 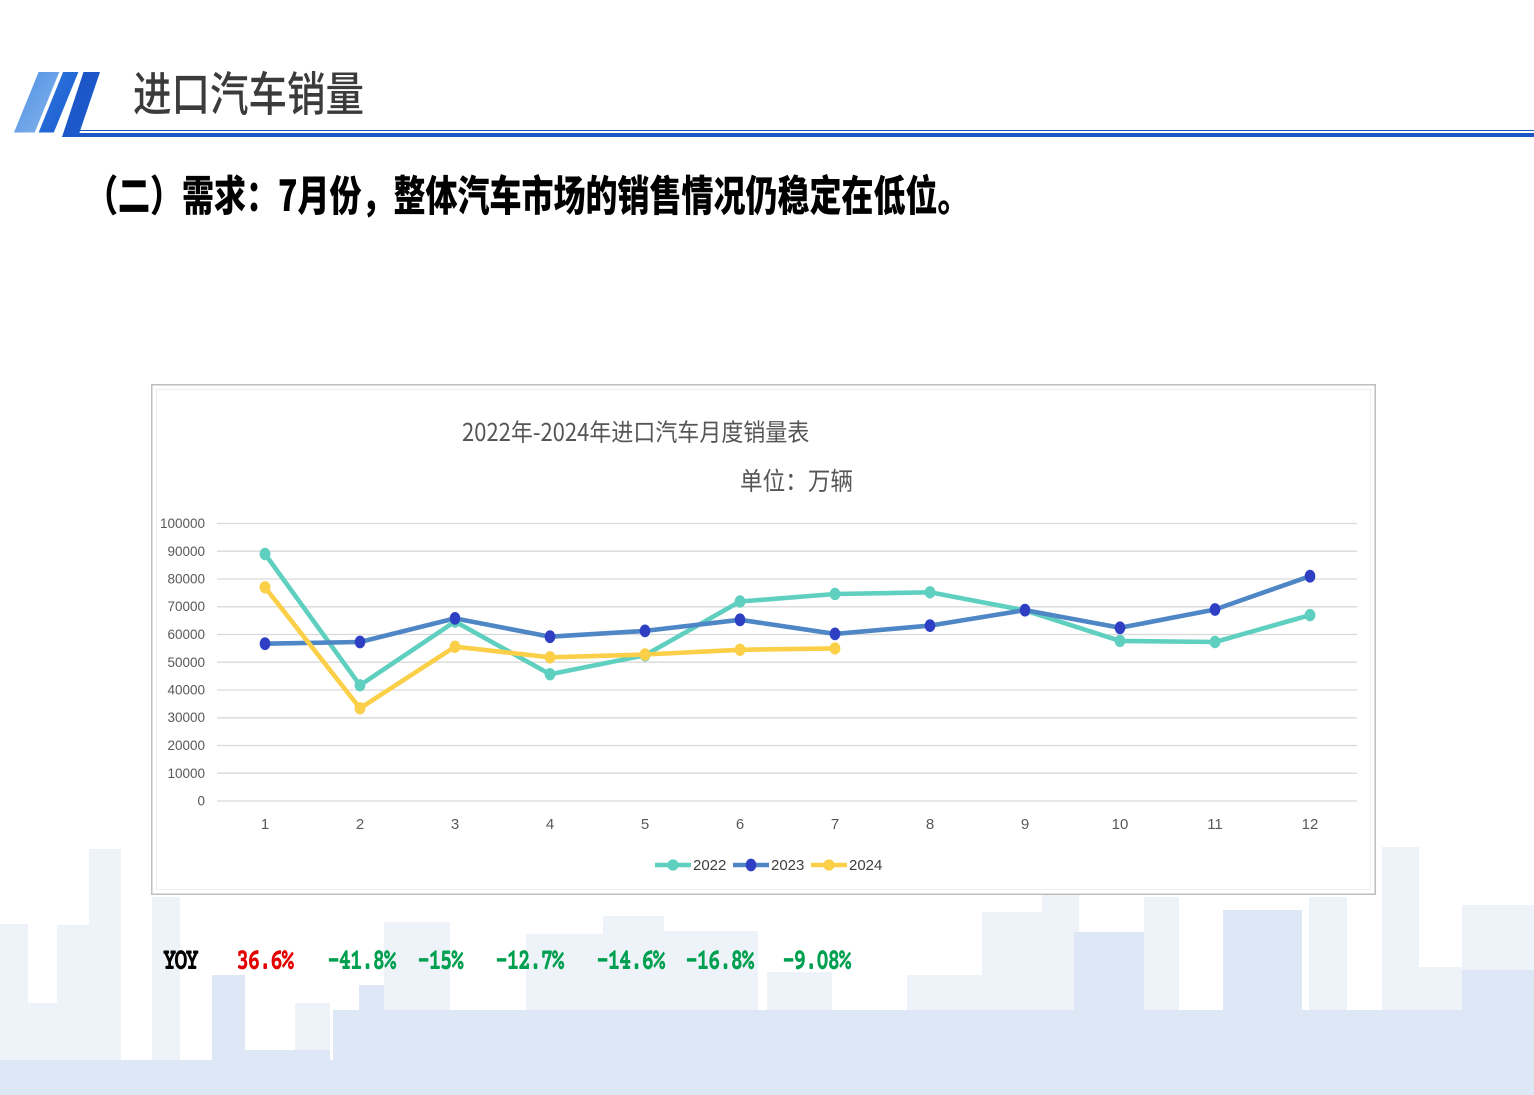 What do you see at coordinates (930, 824) in the screenshot?
I see `svg-text: 8` at bounding box center [930, 824].